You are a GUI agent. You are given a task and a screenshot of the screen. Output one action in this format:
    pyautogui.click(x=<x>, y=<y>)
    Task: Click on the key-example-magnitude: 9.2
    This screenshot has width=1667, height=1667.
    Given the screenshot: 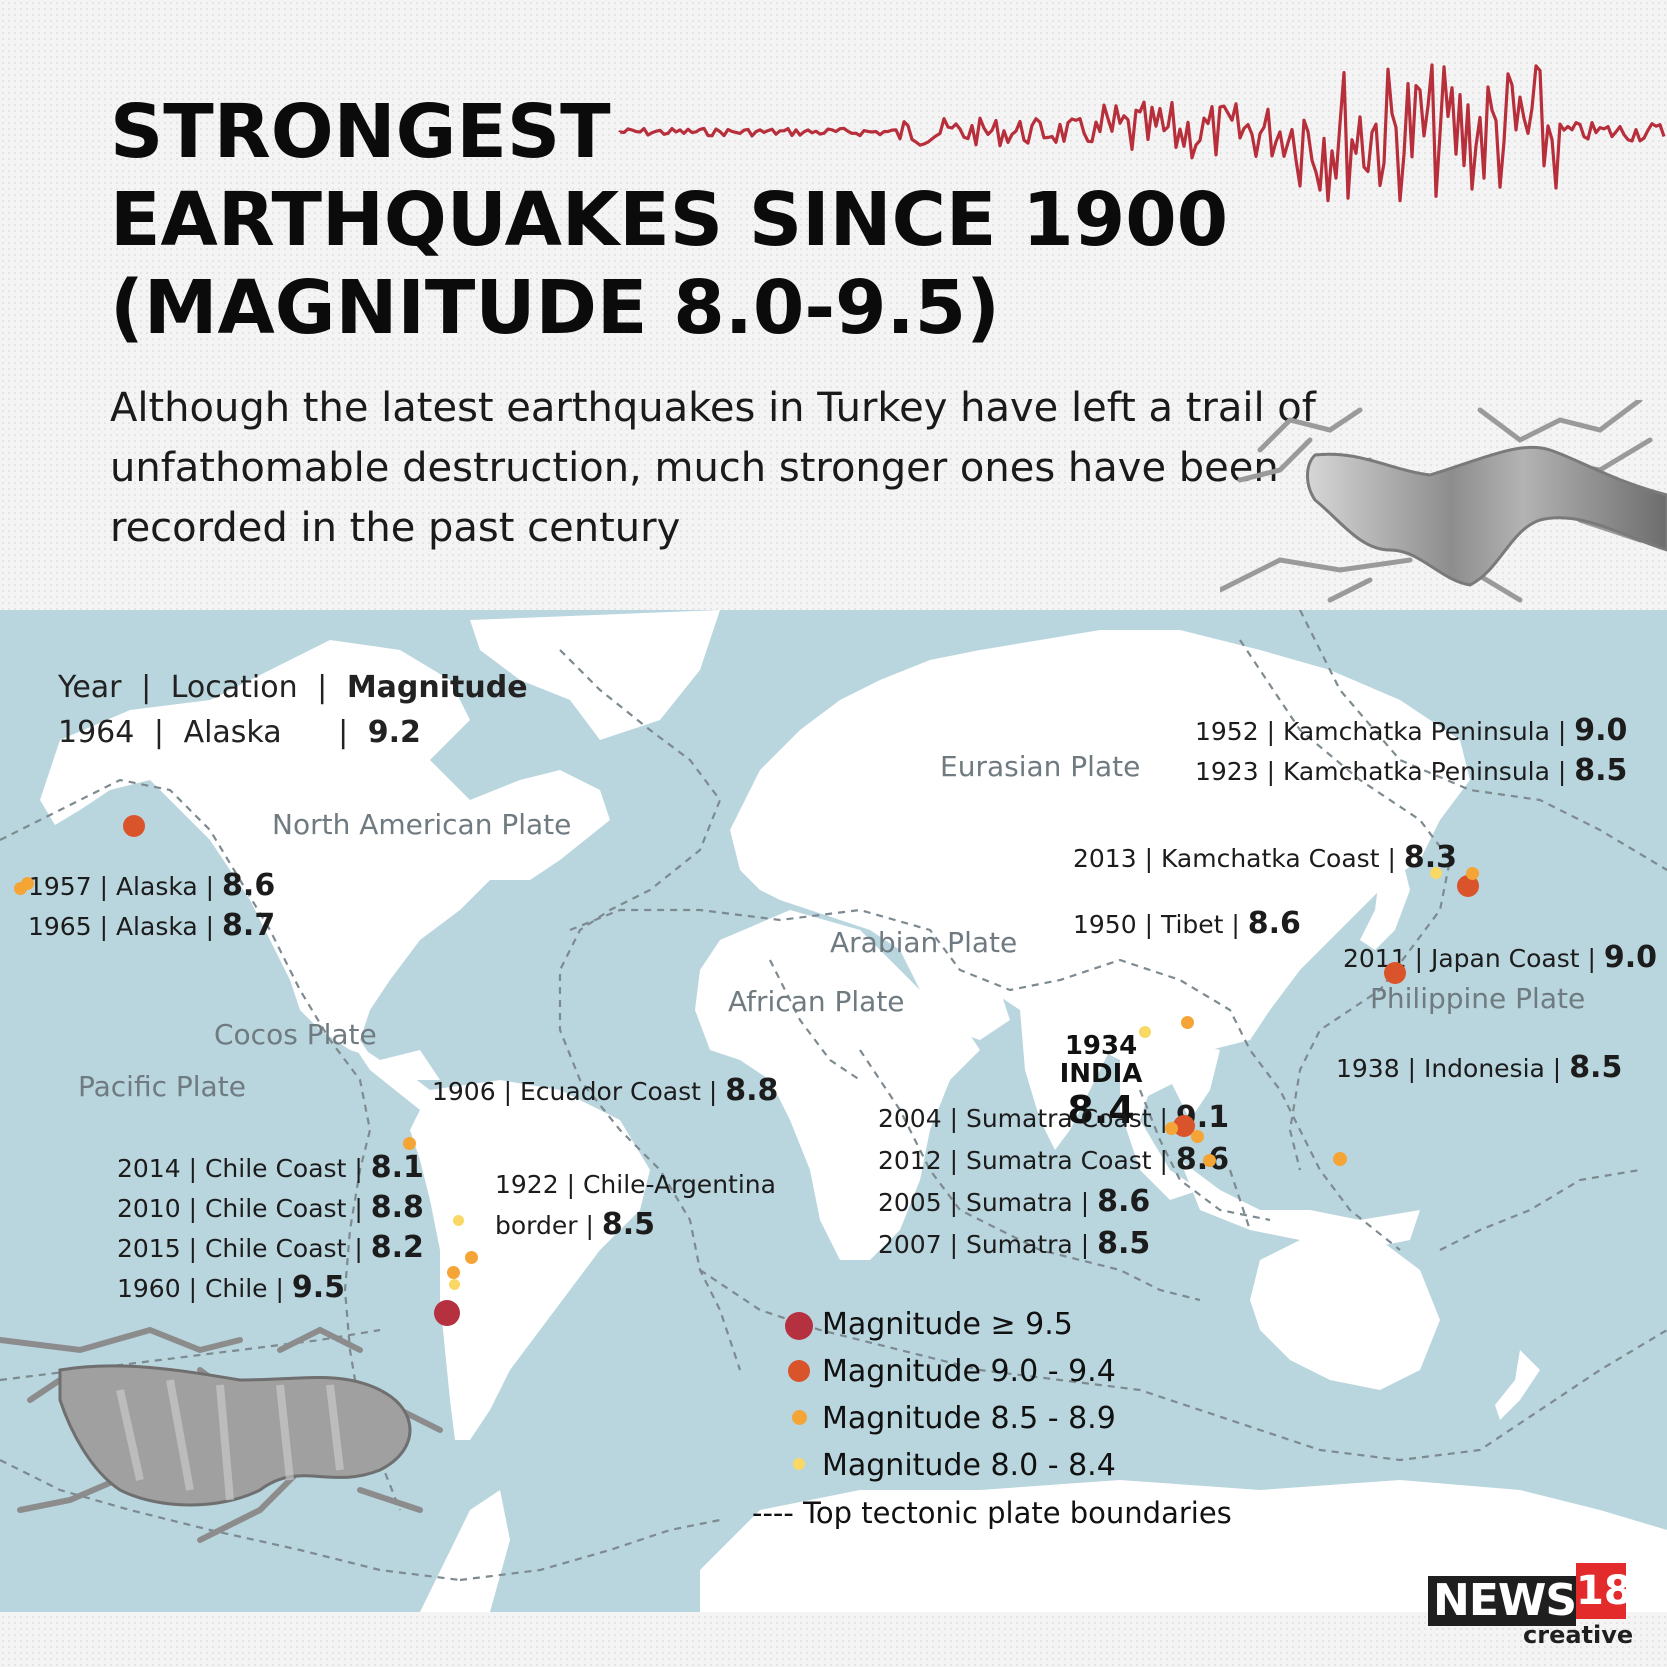 What is the action you would take?
    pyautogui.click(x=394, y=732)
    